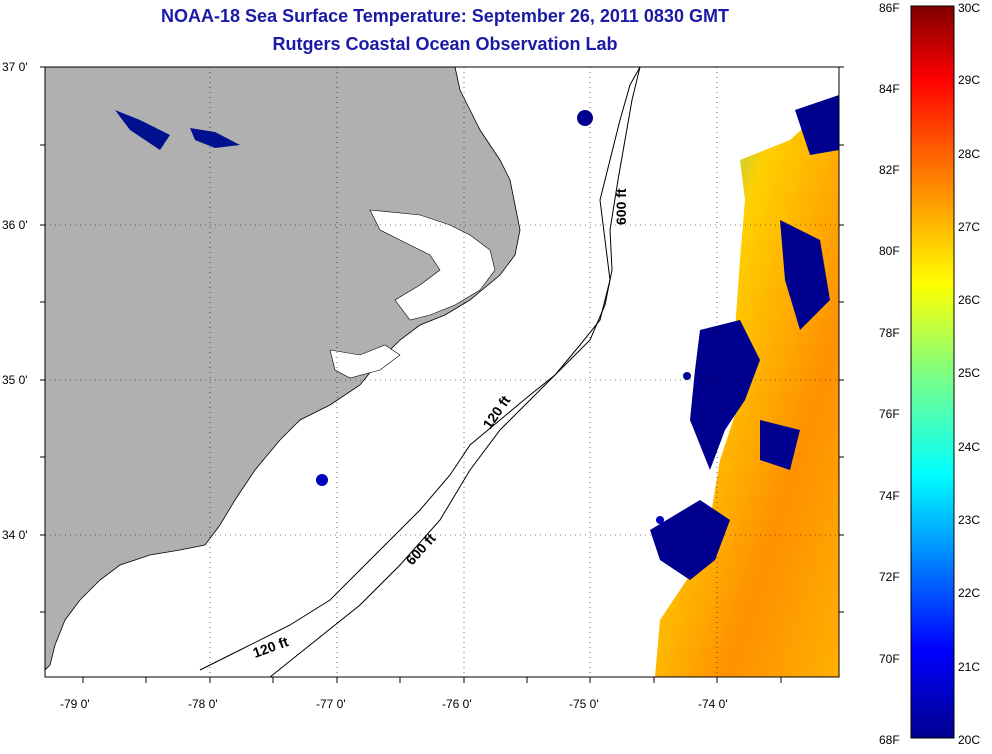  What do you see at coordinates (889, 251) in the screenshot?
I see `cb-f-80: 80F` at bounding box center [889, 251].